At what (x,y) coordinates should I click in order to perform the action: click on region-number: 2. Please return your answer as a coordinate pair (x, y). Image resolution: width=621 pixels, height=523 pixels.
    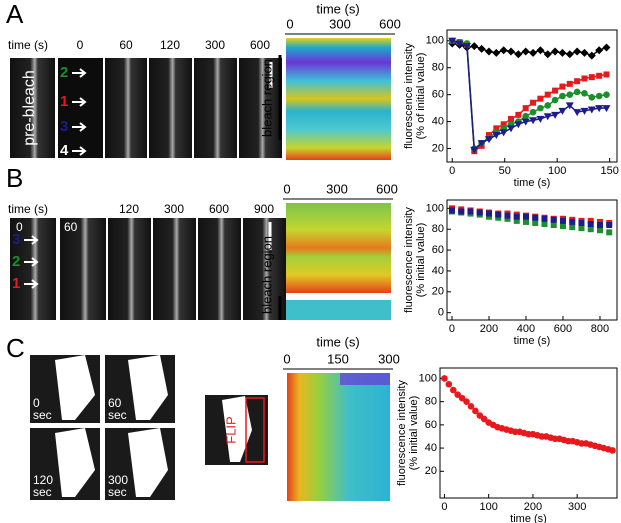
    Looking at the image, I should click on (64, 72).